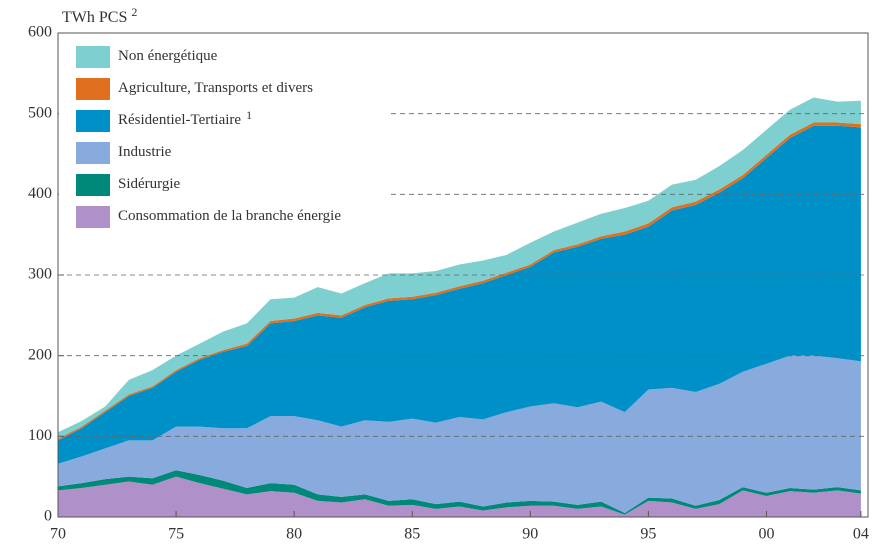  I want to click on legend-label: Résidentiel-Tertiaire 1, so click(185, 118).